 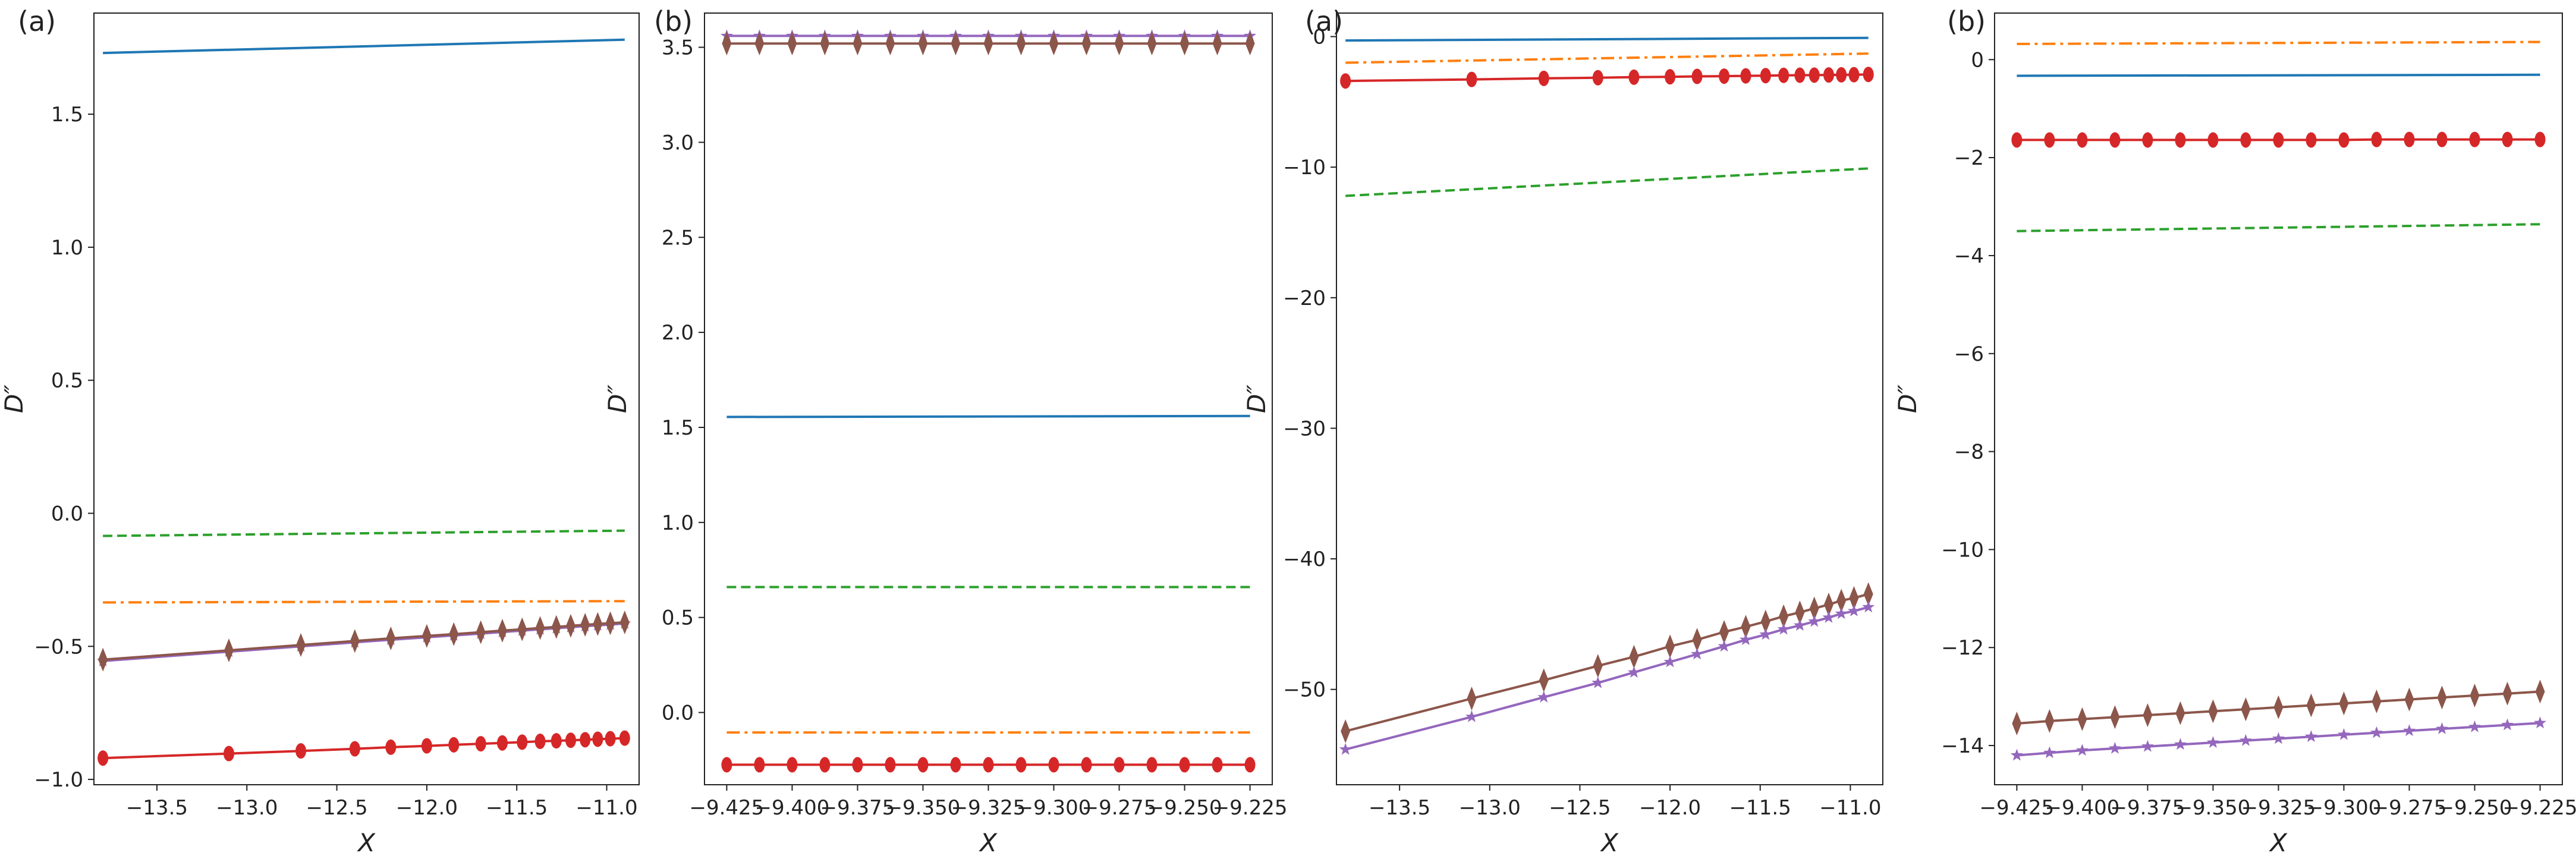 What do you see at coordinates (678, 143) in the screenshot?
I see `y-tick-label: 3.0` at bounding box center [678, 143].